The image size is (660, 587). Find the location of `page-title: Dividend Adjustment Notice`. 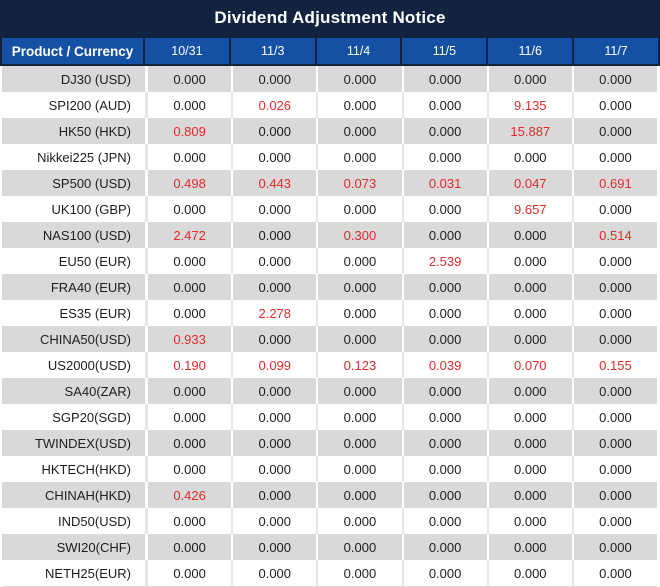

page-title: Dividend Adjustment Notice is located at coordinates (330, 17).